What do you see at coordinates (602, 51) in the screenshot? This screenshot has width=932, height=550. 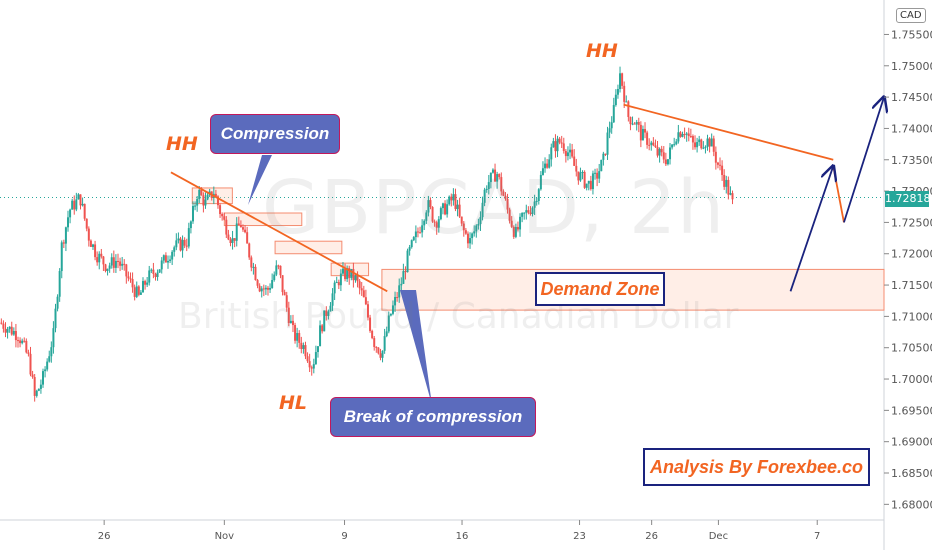 I see `hh-top-label: HH` at bounding box center [602, 51].